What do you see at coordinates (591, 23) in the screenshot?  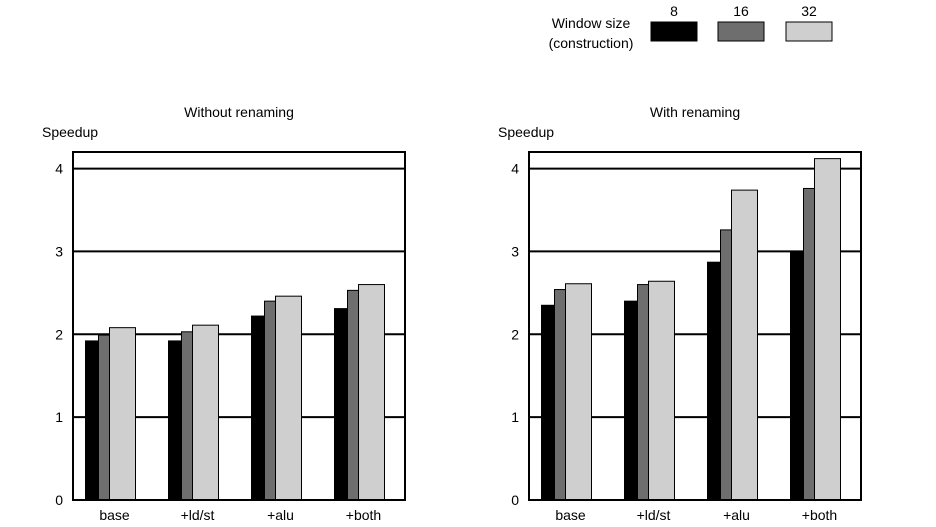 I see `legend-title-line1: Window size` at bounding box center [591, 23].